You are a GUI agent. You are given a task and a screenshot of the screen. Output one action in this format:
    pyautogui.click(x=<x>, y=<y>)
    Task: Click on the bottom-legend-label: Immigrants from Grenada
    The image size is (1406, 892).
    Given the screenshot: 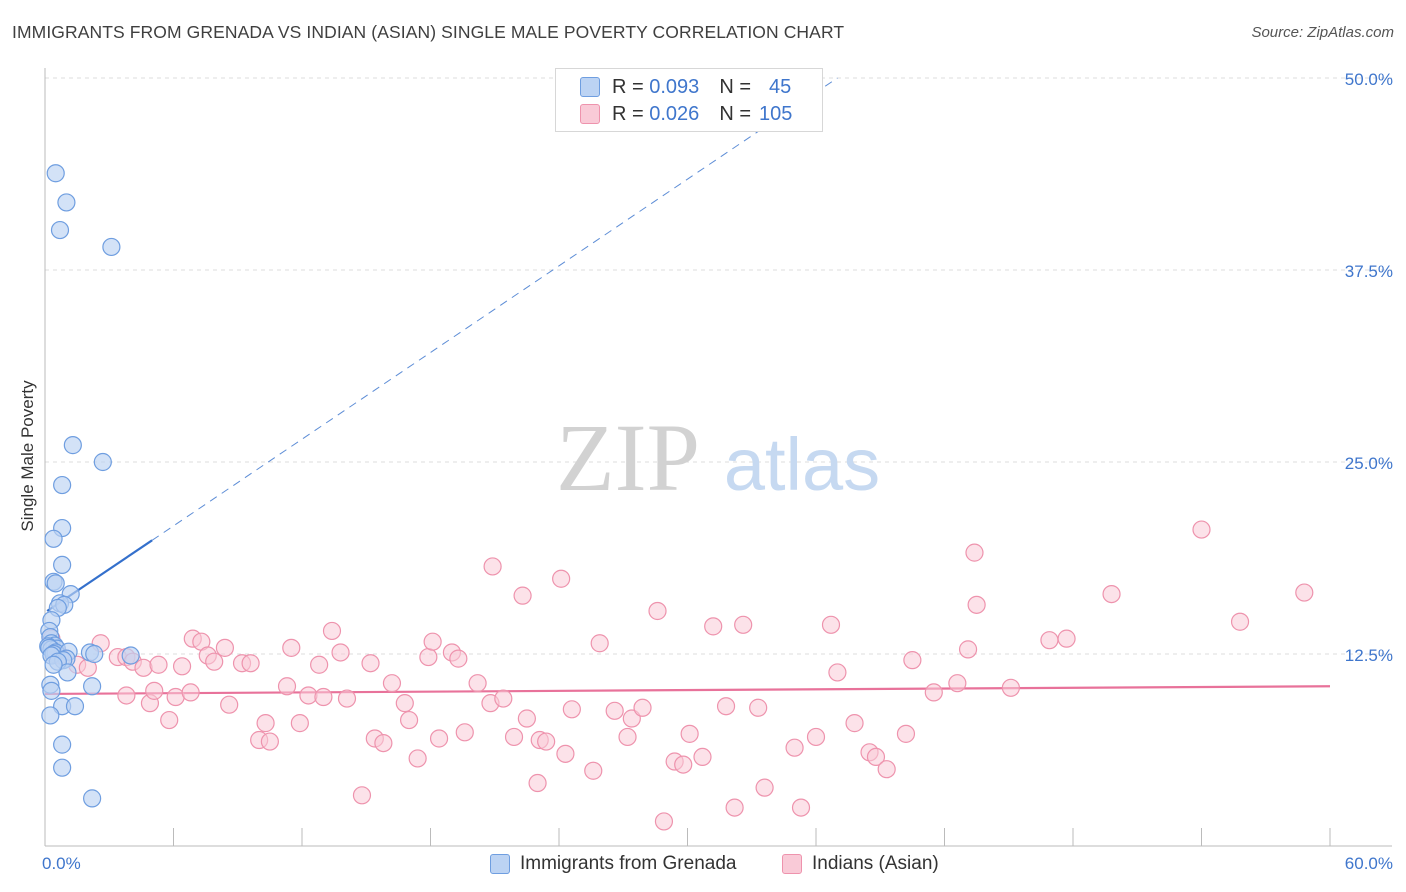 What is the action you would take?
    pyautogui.click(x=628, y=863)
    